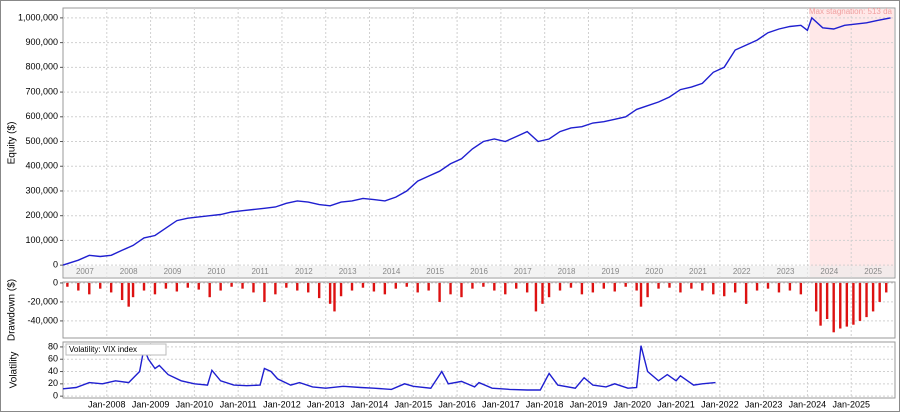 The width and height of the screenshot is (900, 412). Describe the element at coordinates (654, 271) in the screenshot. I see `year-label: 2020` at that location.